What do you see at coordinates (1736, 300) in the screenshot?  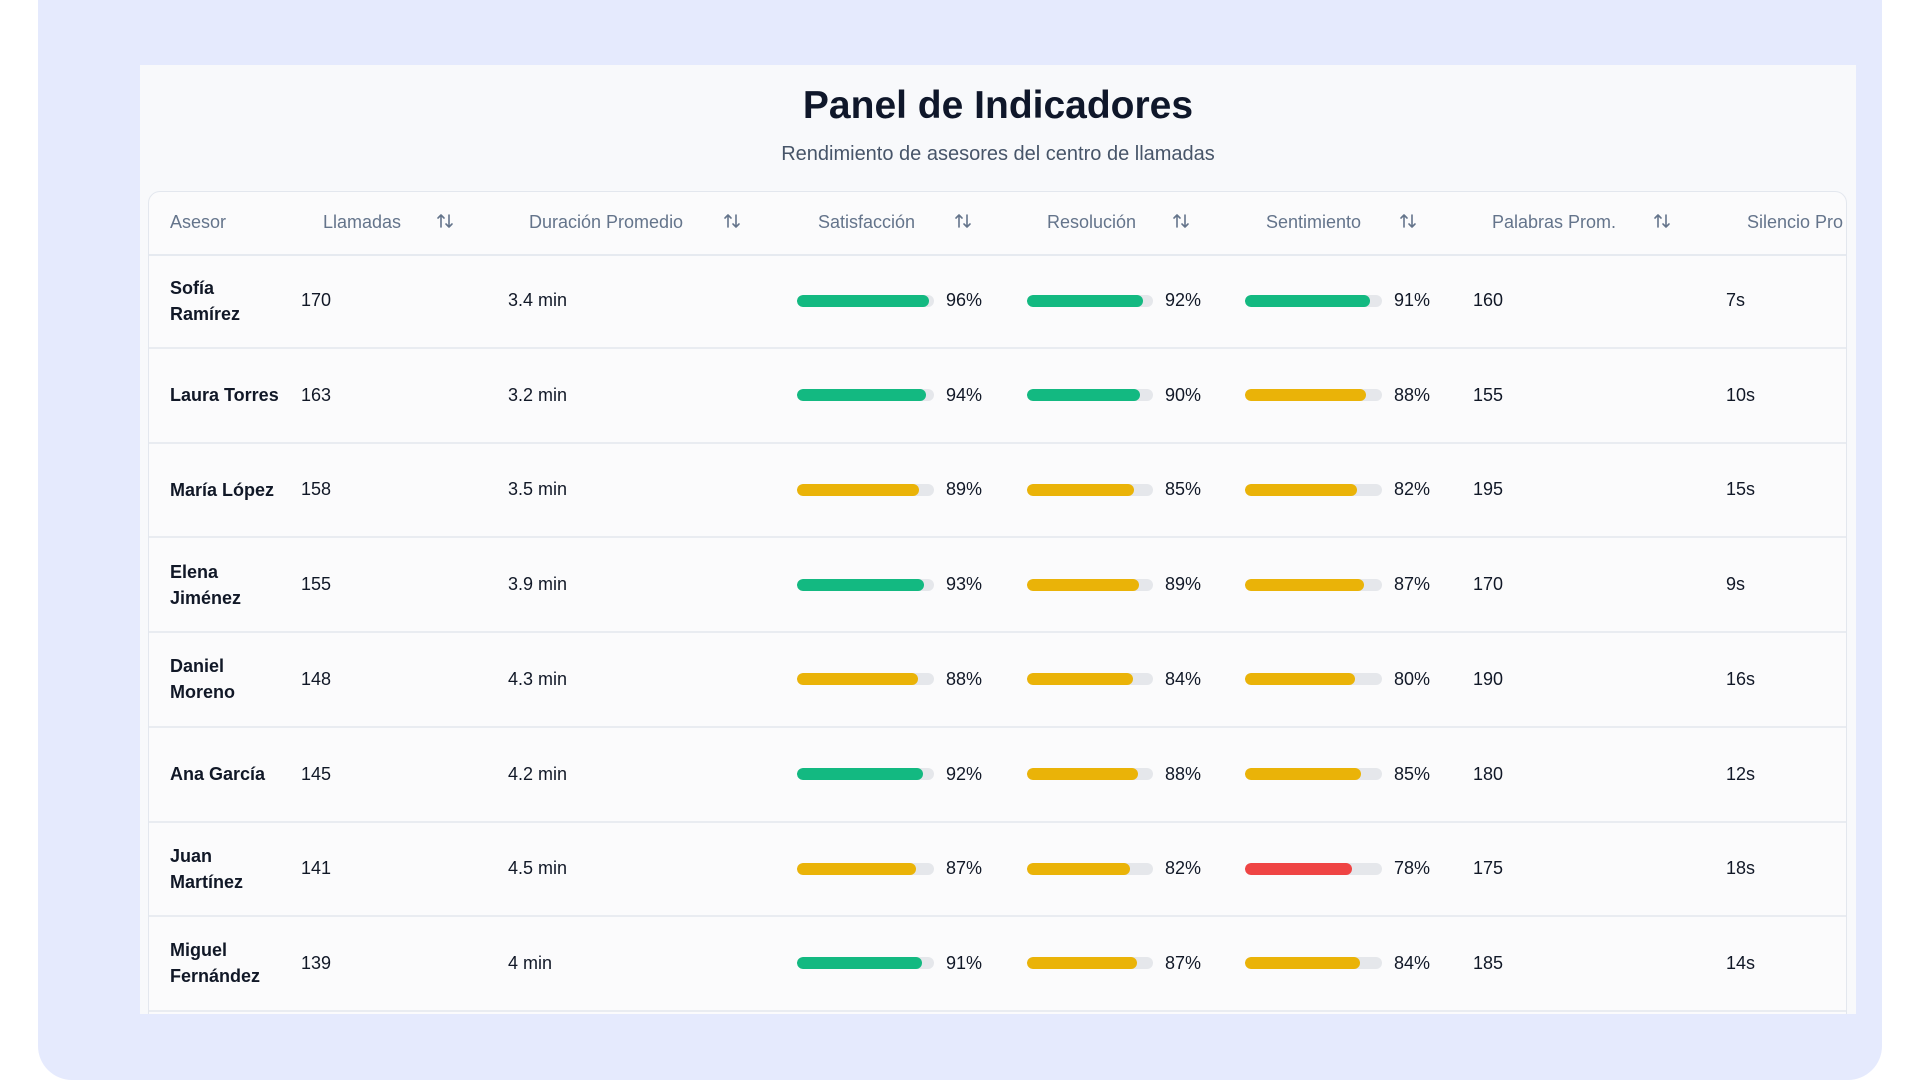 I see `avg-silence: 7s` at bounding box center [1736, 300].